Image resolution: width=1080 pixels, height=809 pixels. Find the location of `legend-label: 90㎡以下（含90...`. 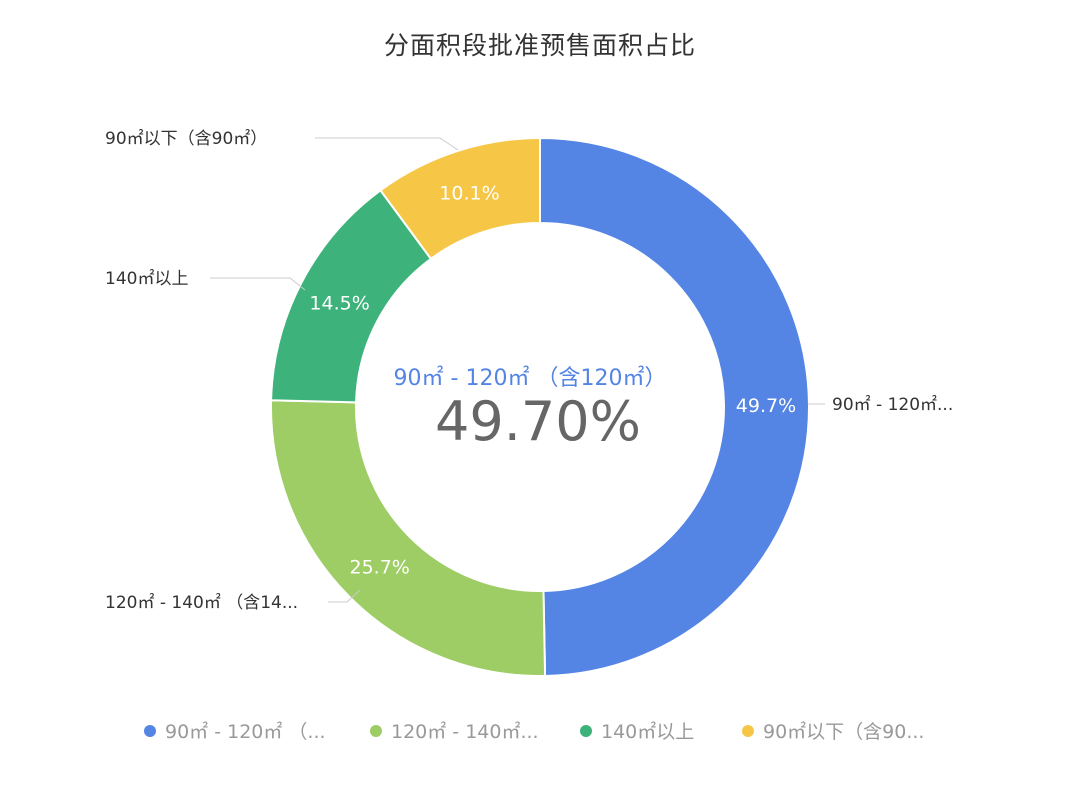

legend-label: 90㎡以下（含90... is located at coordinates (843, 731).